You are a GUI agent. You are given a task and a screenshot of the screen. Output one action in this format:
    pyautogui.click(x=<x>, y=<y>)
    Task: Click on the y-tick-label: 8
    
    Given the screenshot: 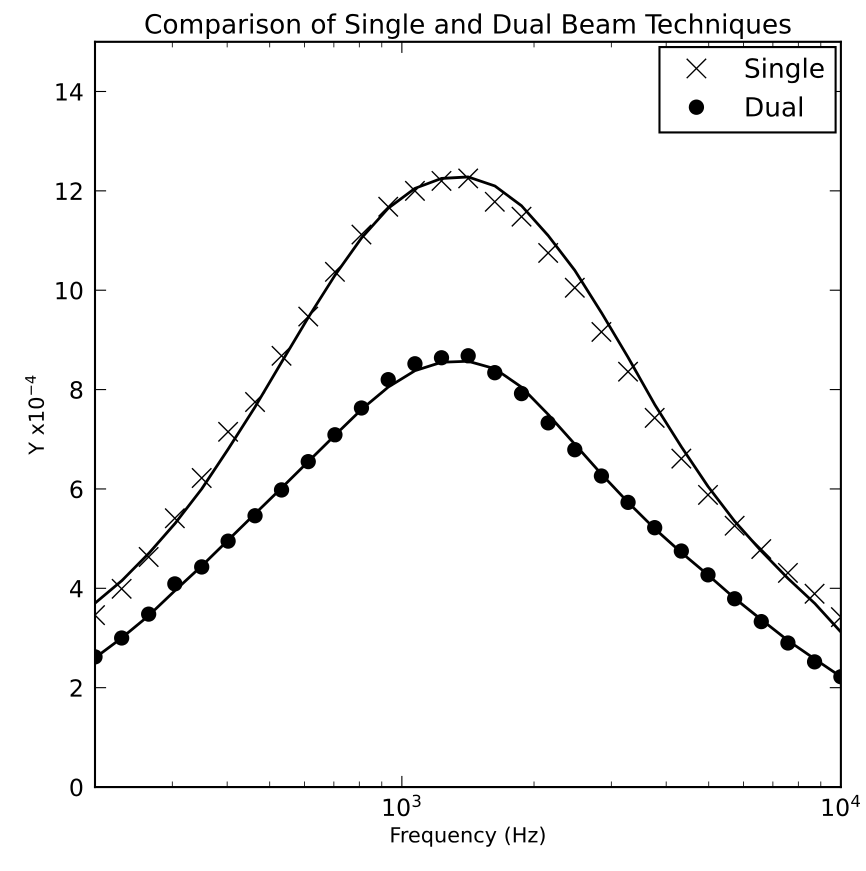 What is the action you would take?
    pyautogui.click(x=76, y=390)
    